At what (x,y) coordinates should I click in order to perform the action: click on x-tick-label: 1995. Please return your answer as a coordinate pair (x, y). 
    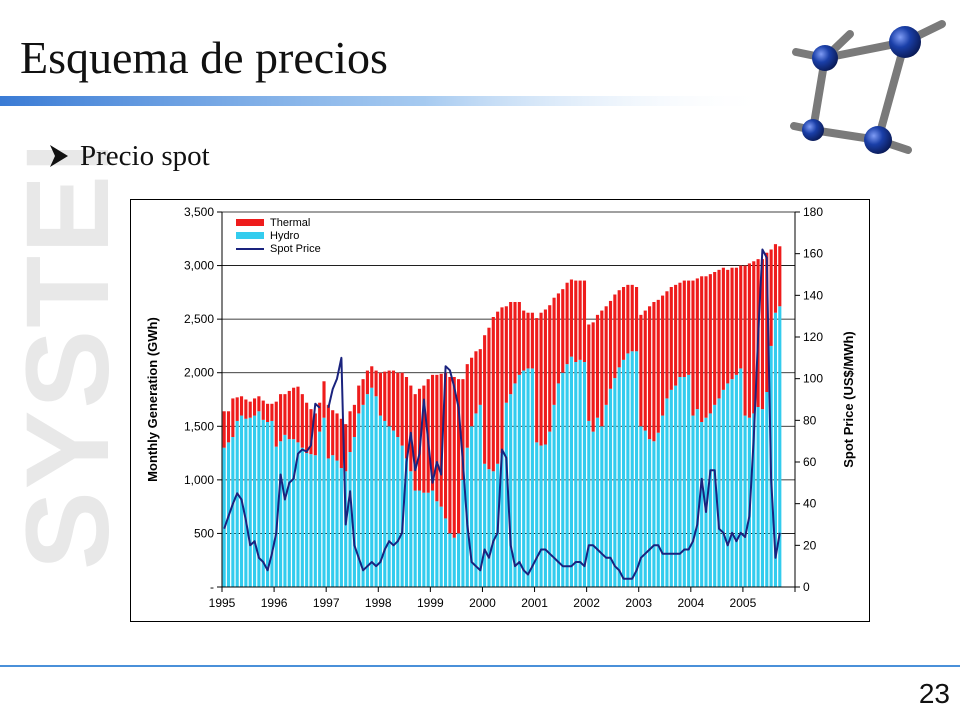
    Looking at the image, I should click on (222, 603).